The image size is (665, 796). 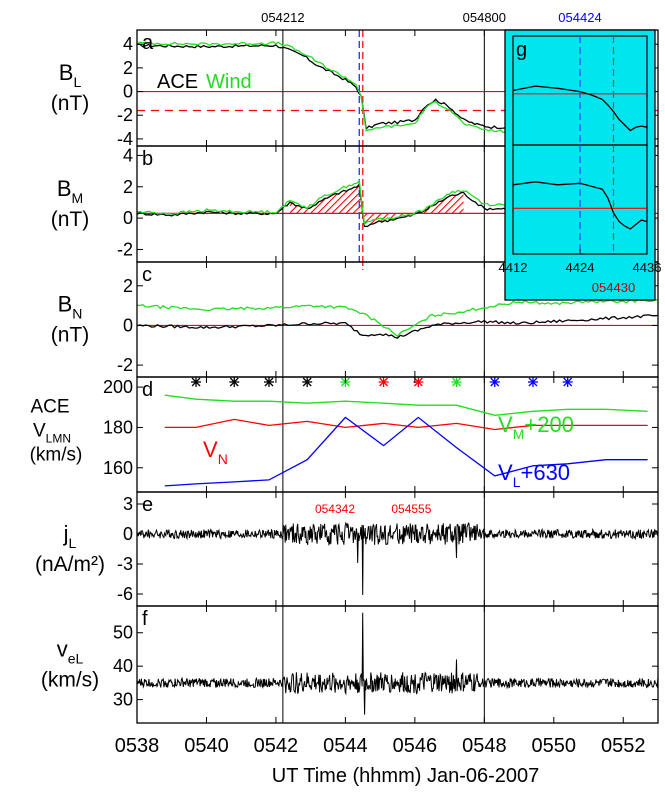 I want to click on x-tick-label: 0548, so click(x=484, y=746).